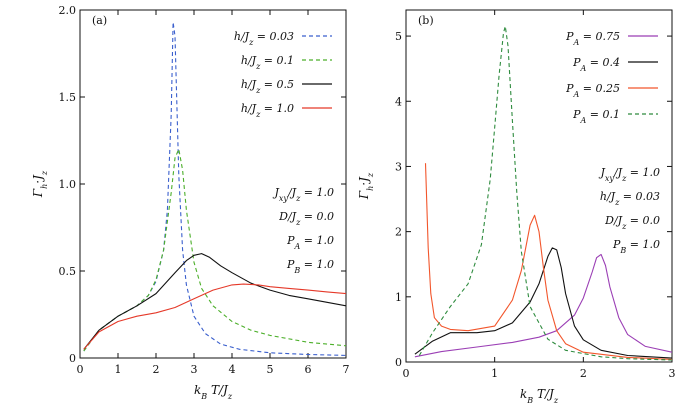 This screenshot has width=700, height=406. Describe the element at coordinates (310, 242) in the screenshot. I see `annotation: PA = 1.0` at that location.